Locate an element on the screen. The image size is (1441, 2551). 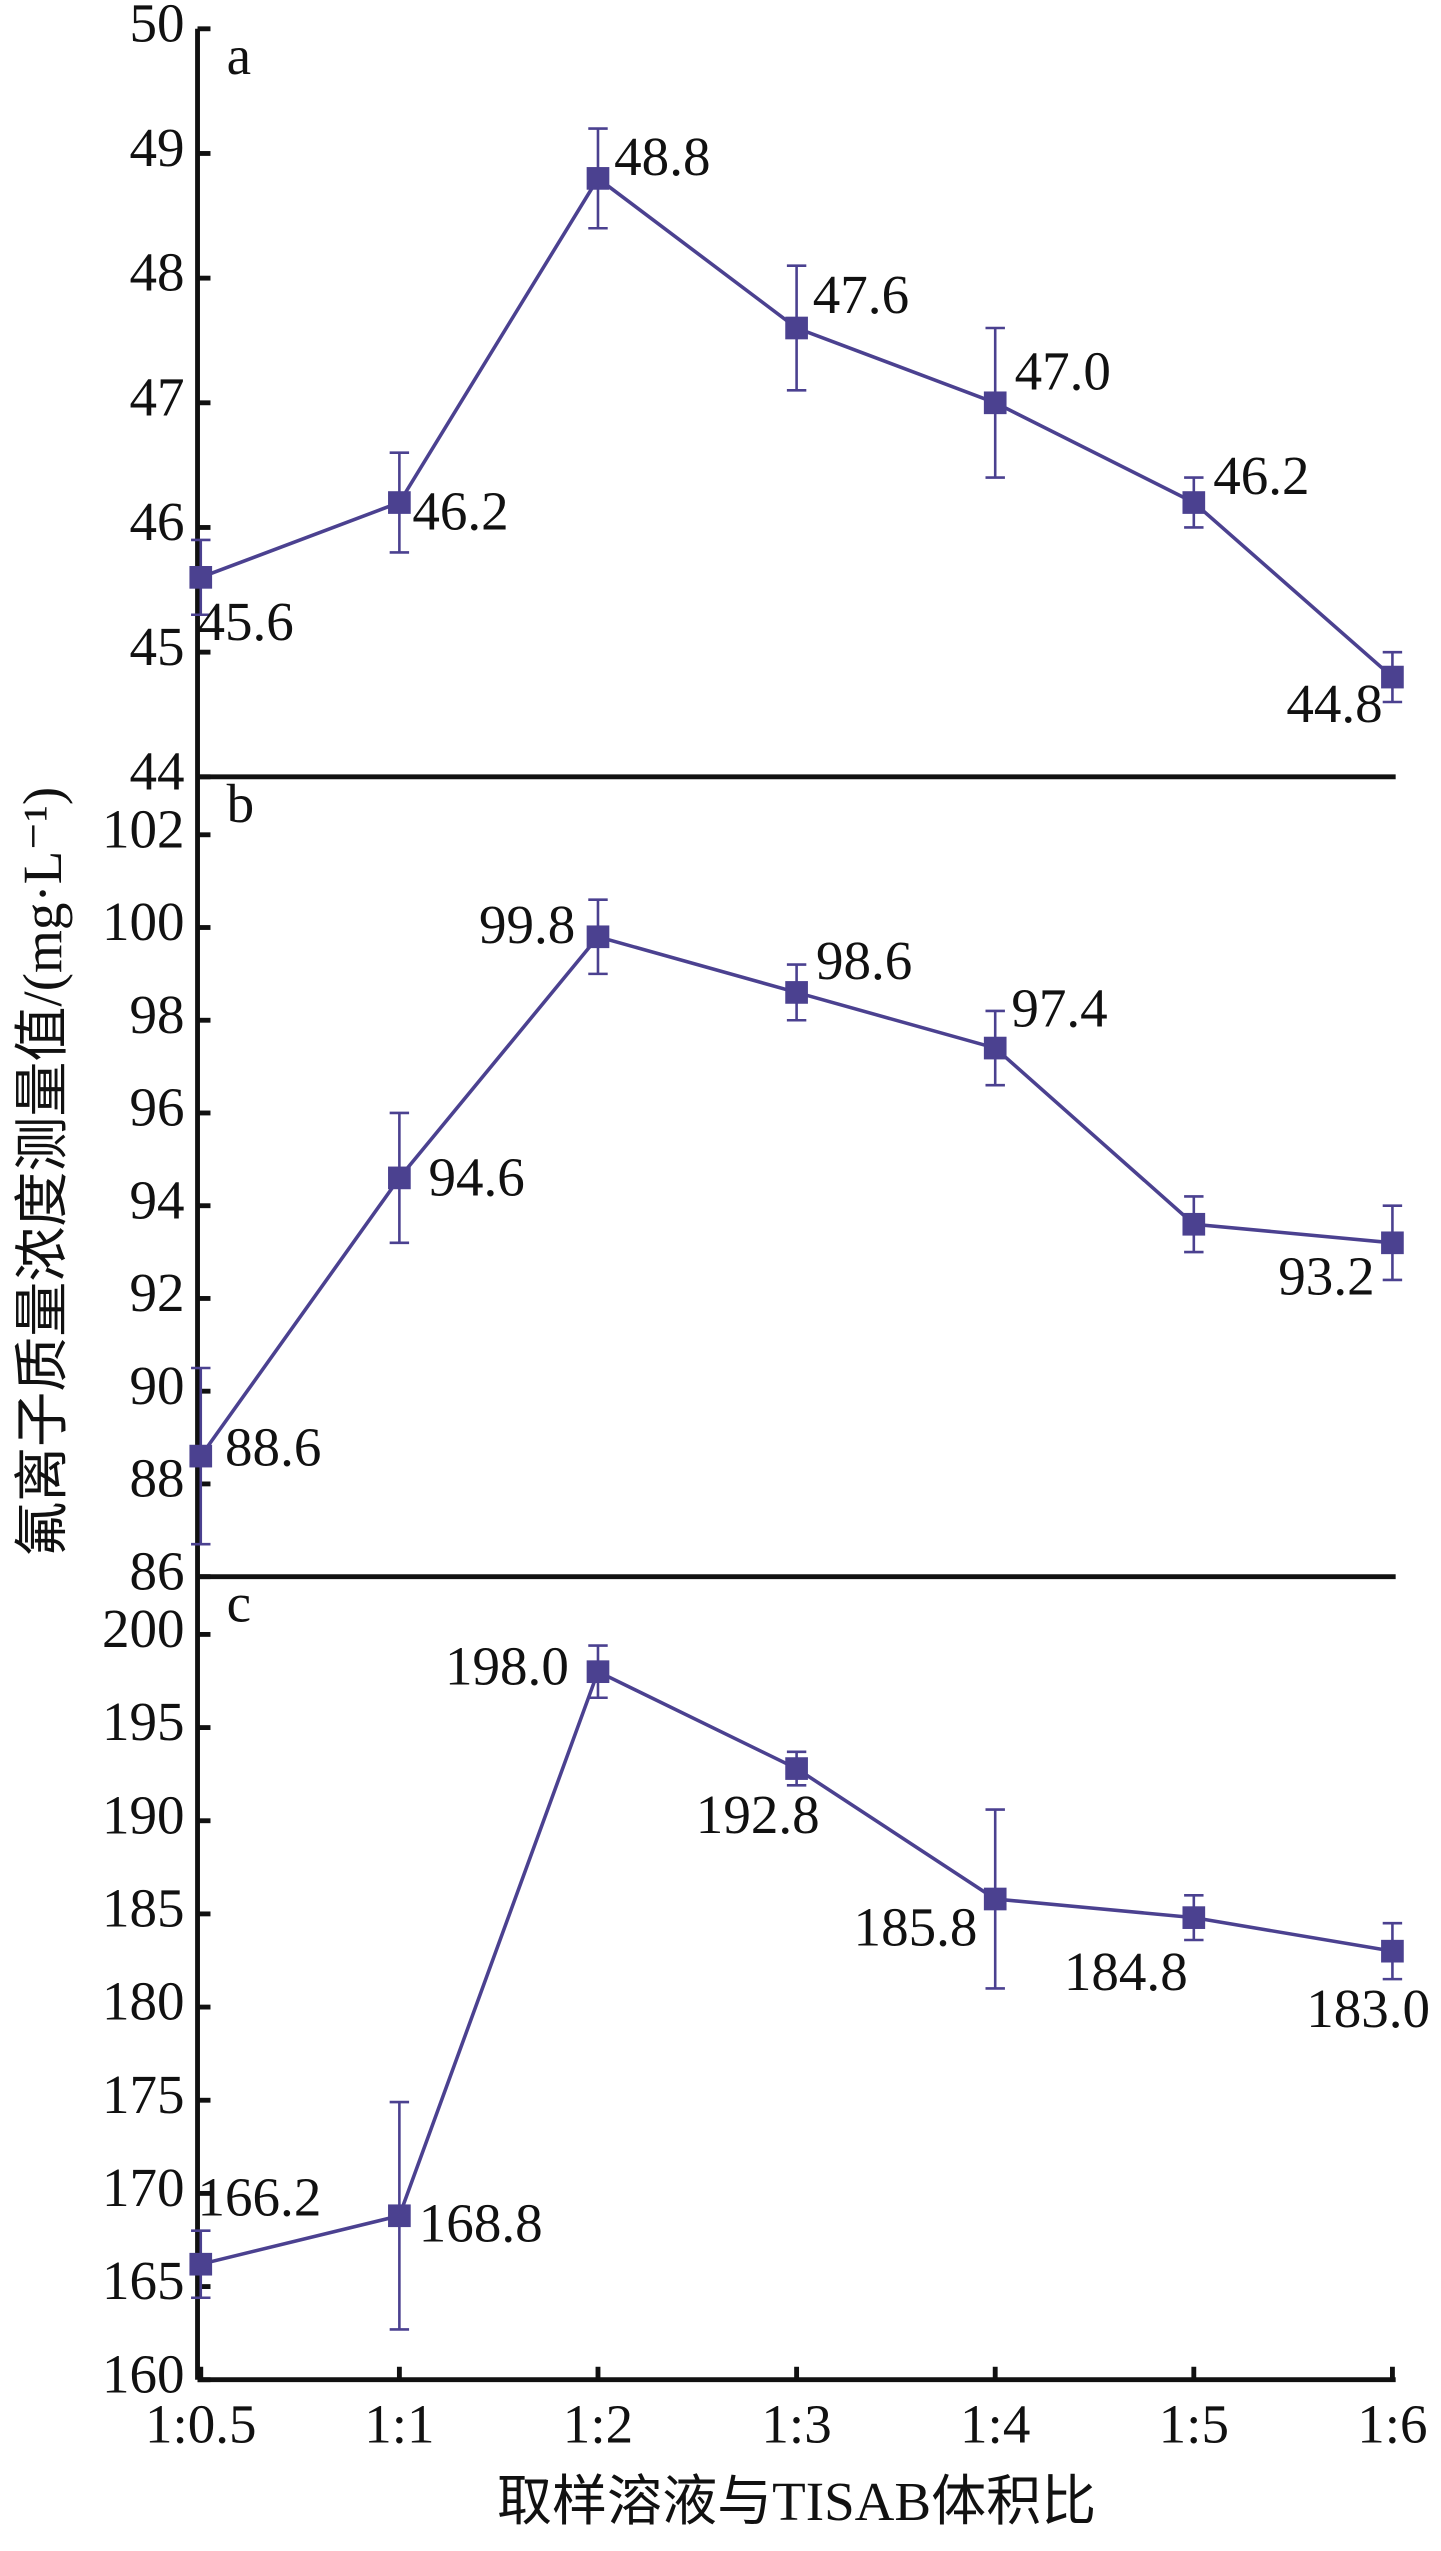
data-label: 183.0 is located at coordinates (1368, 2008).